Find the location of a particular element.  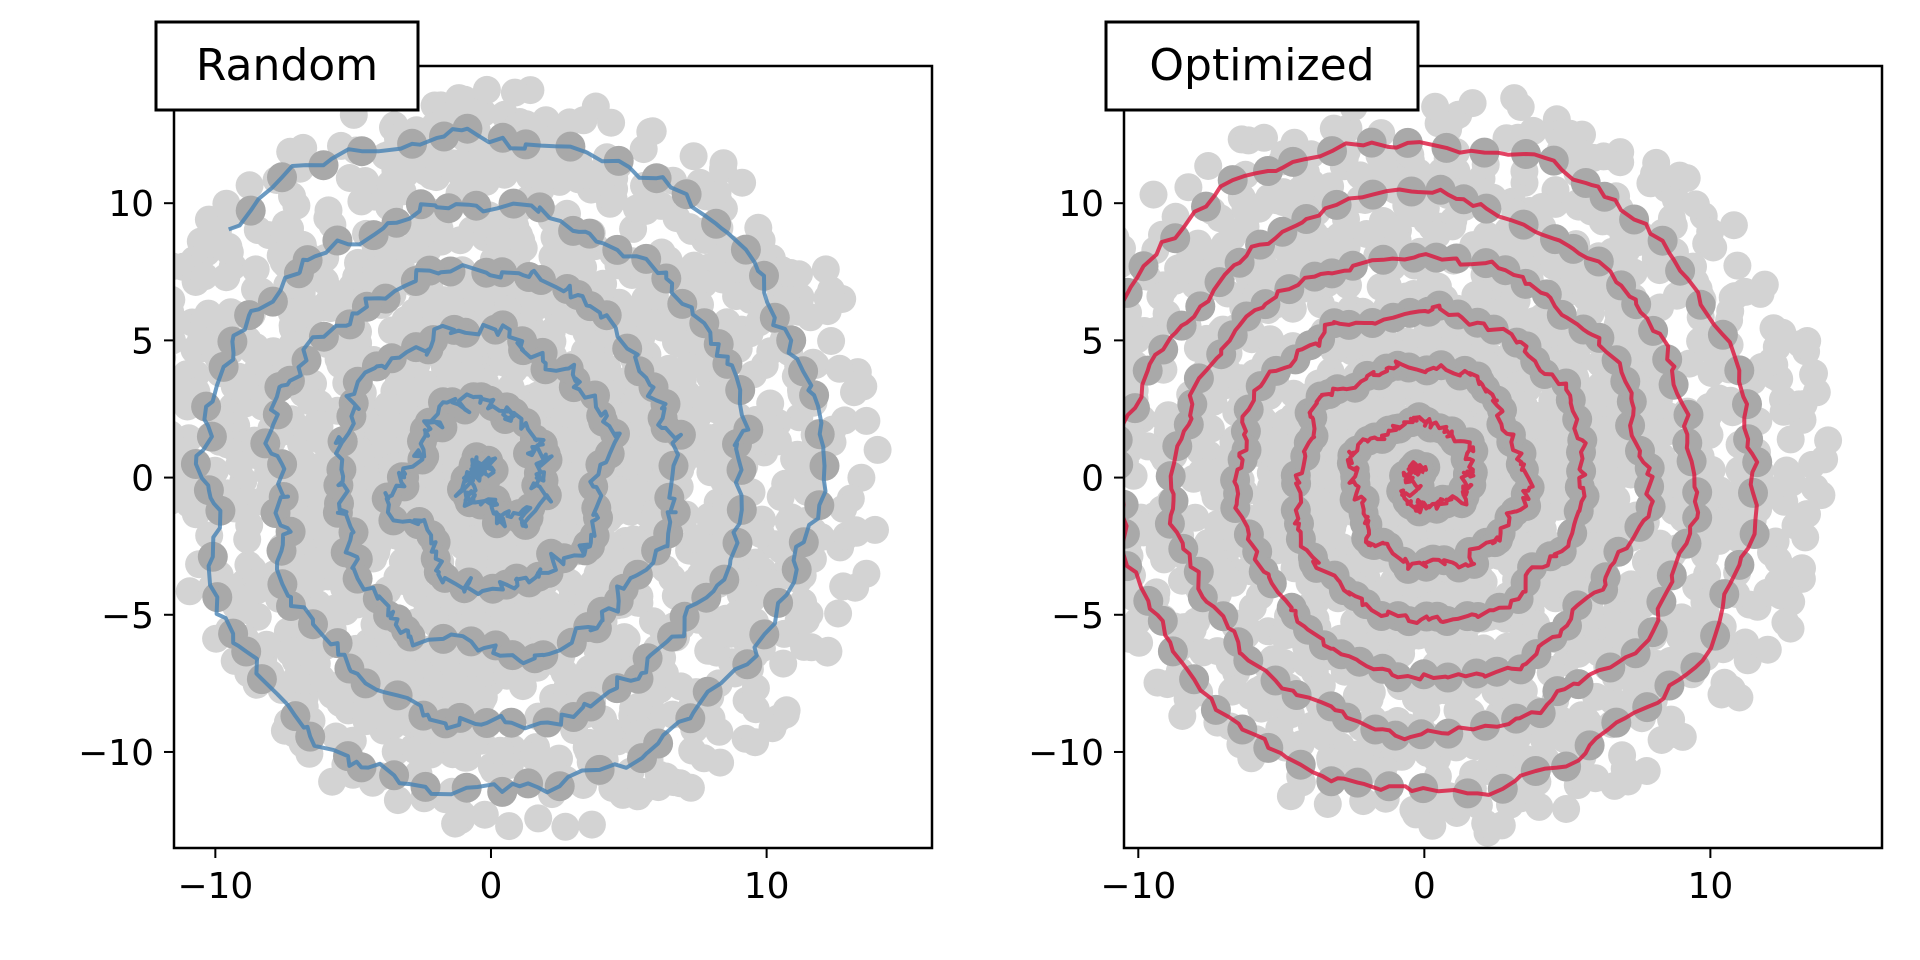

random-title-box: Random is located at coordinates (287, 66).